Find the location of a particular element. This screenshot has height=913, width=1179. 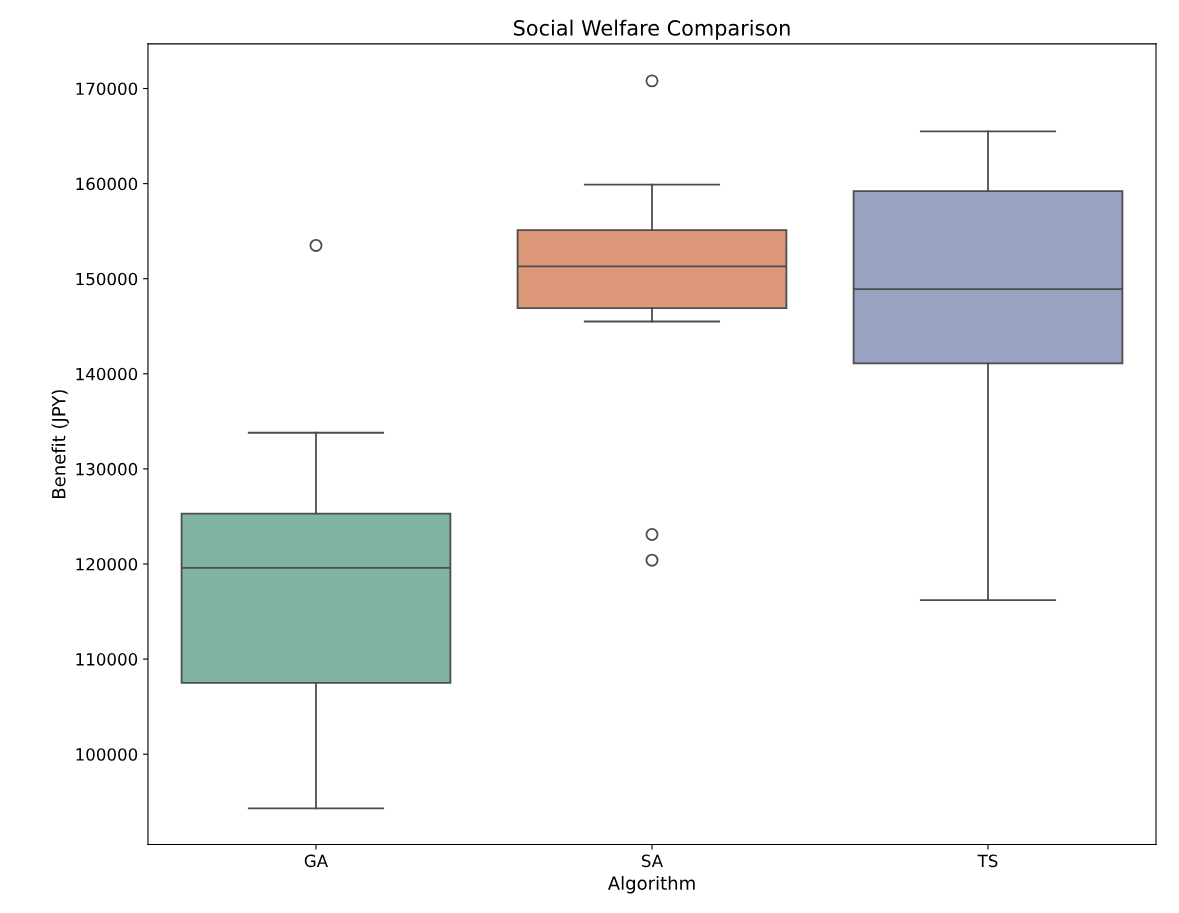

x-tick-label: GA is located at coordinates (316, 861).